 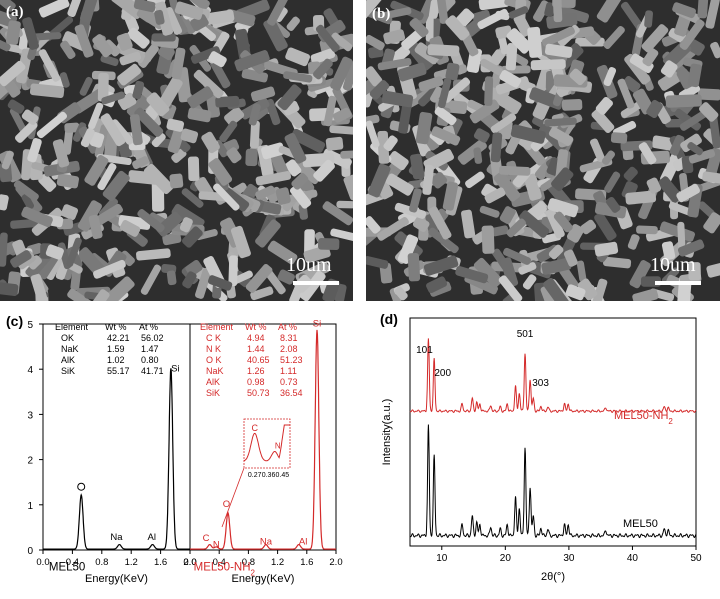 What do you see at coordinates (316, 283) in the screenshot?
I see `scale-bar-a` at bounding box center [316, 283].